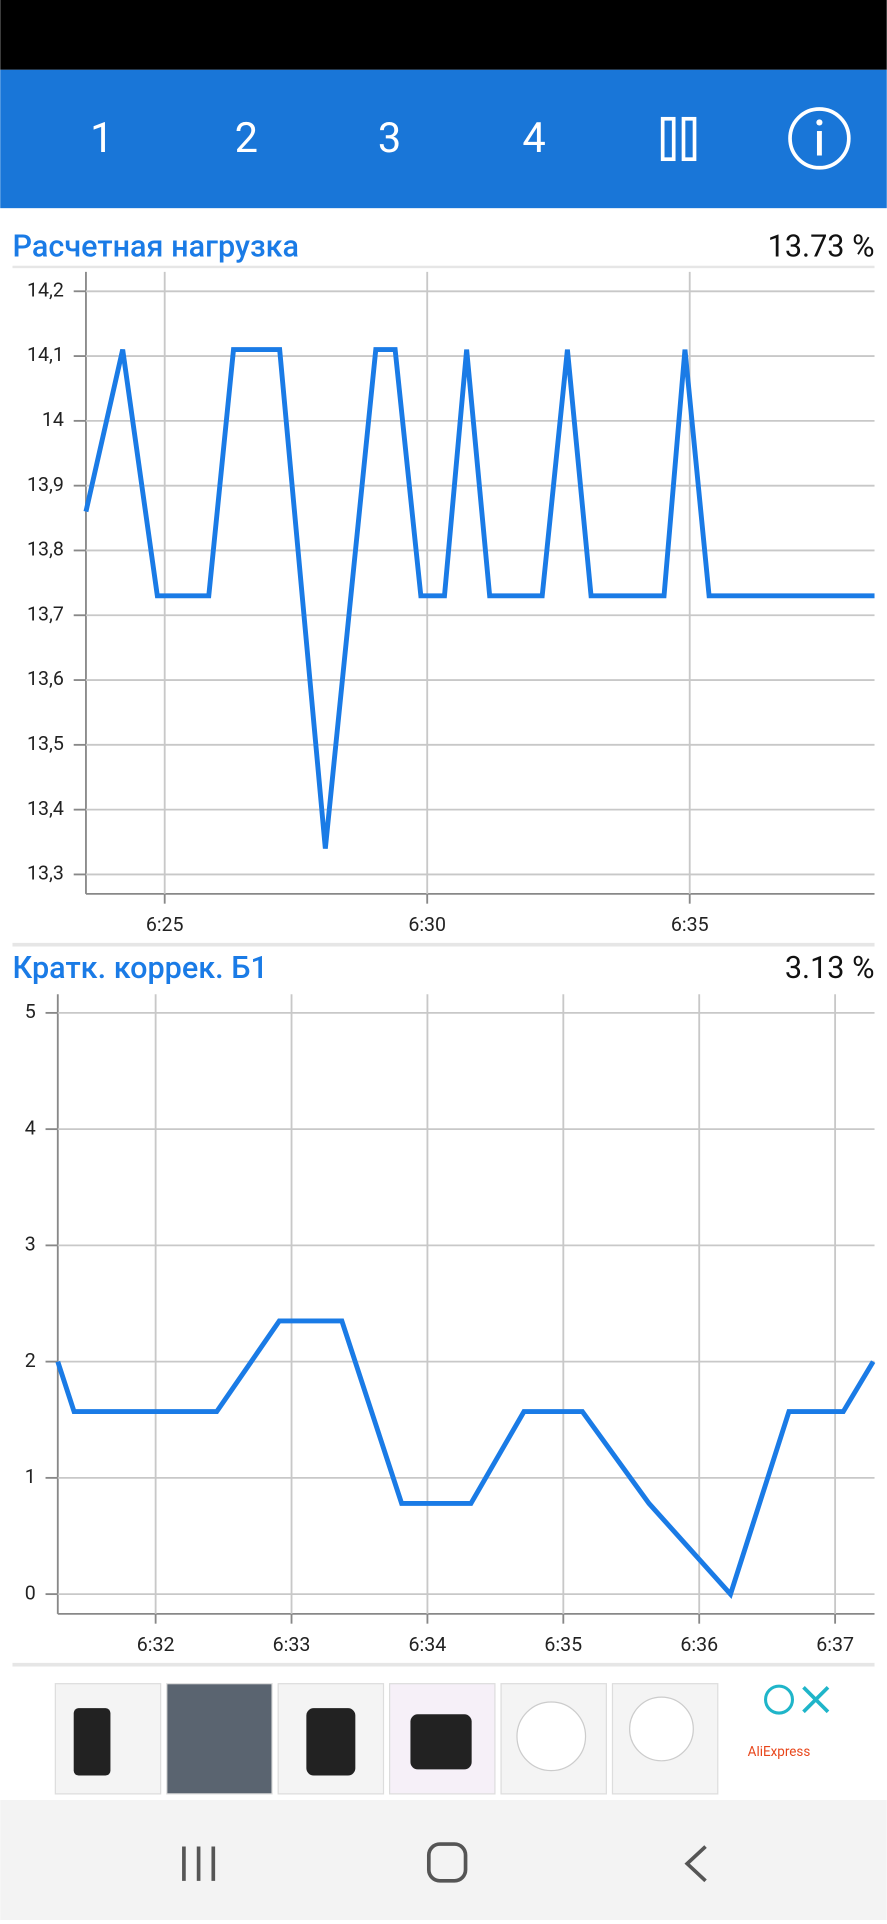 This screenshot has height=1924, width=887. I want to click on x-tick-label: 6:33, so click(292, 1644).